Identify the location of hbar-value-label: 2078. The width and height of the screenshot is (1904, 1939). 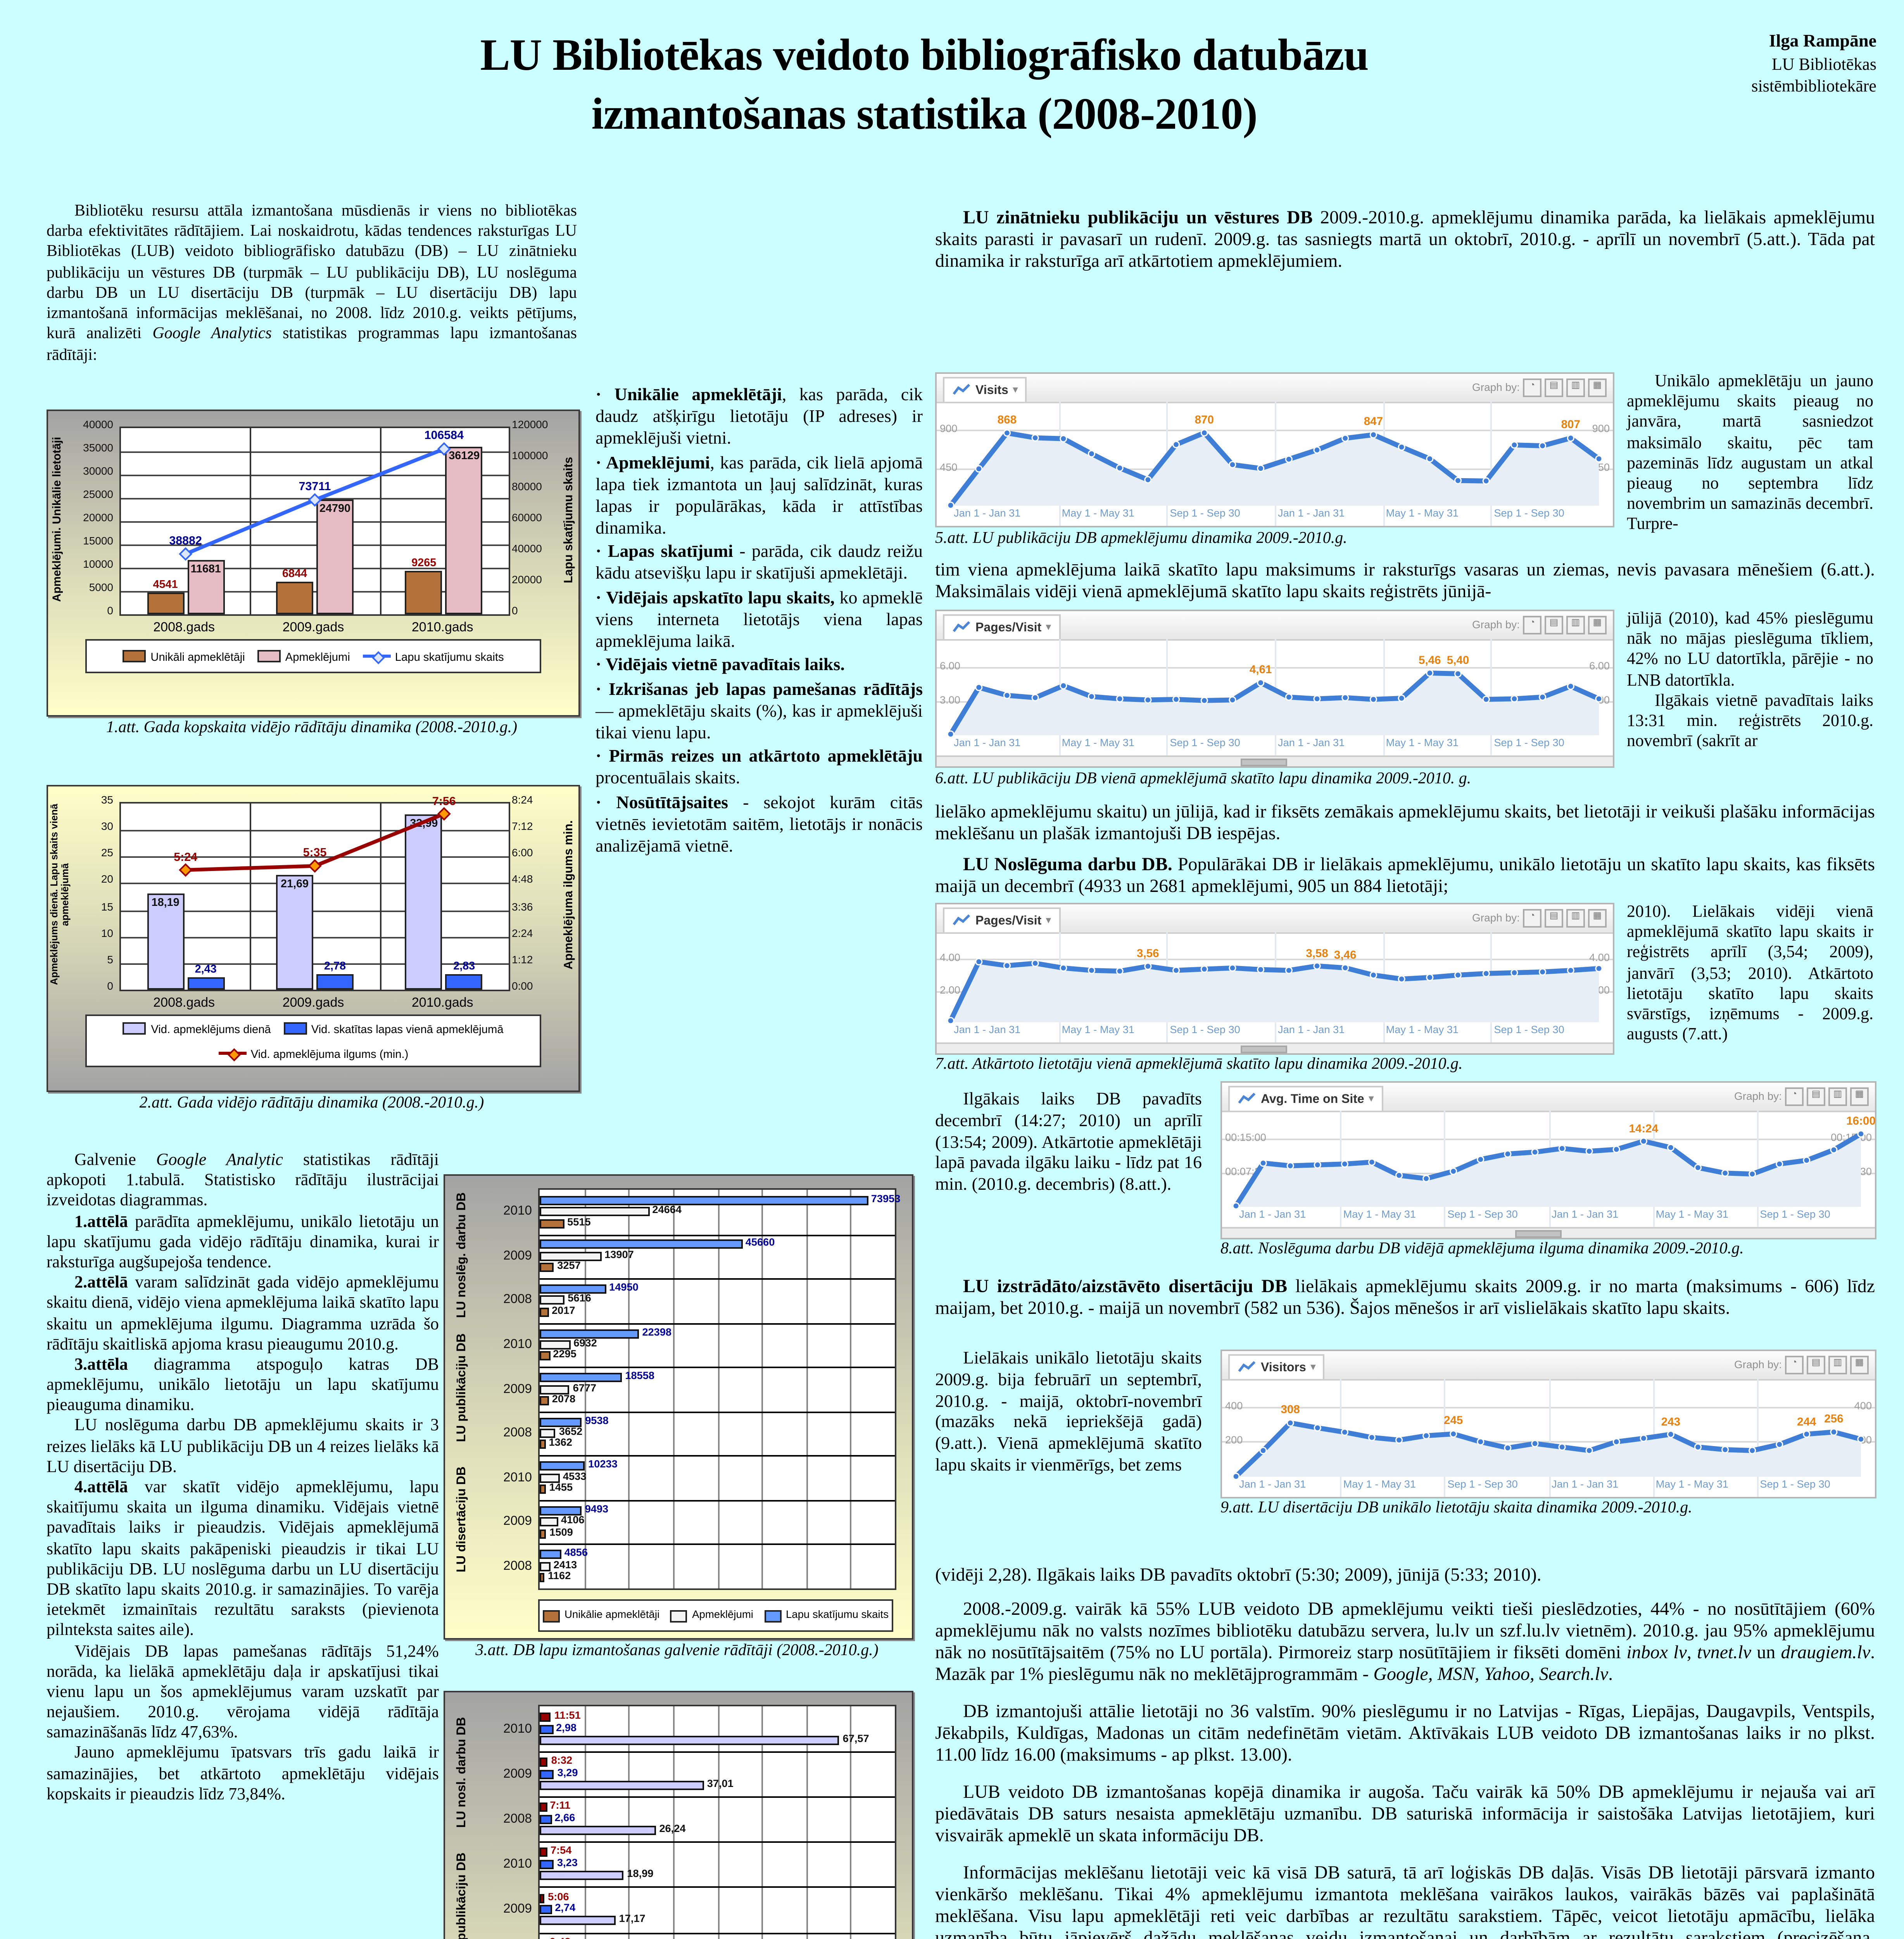
(564, 1399).